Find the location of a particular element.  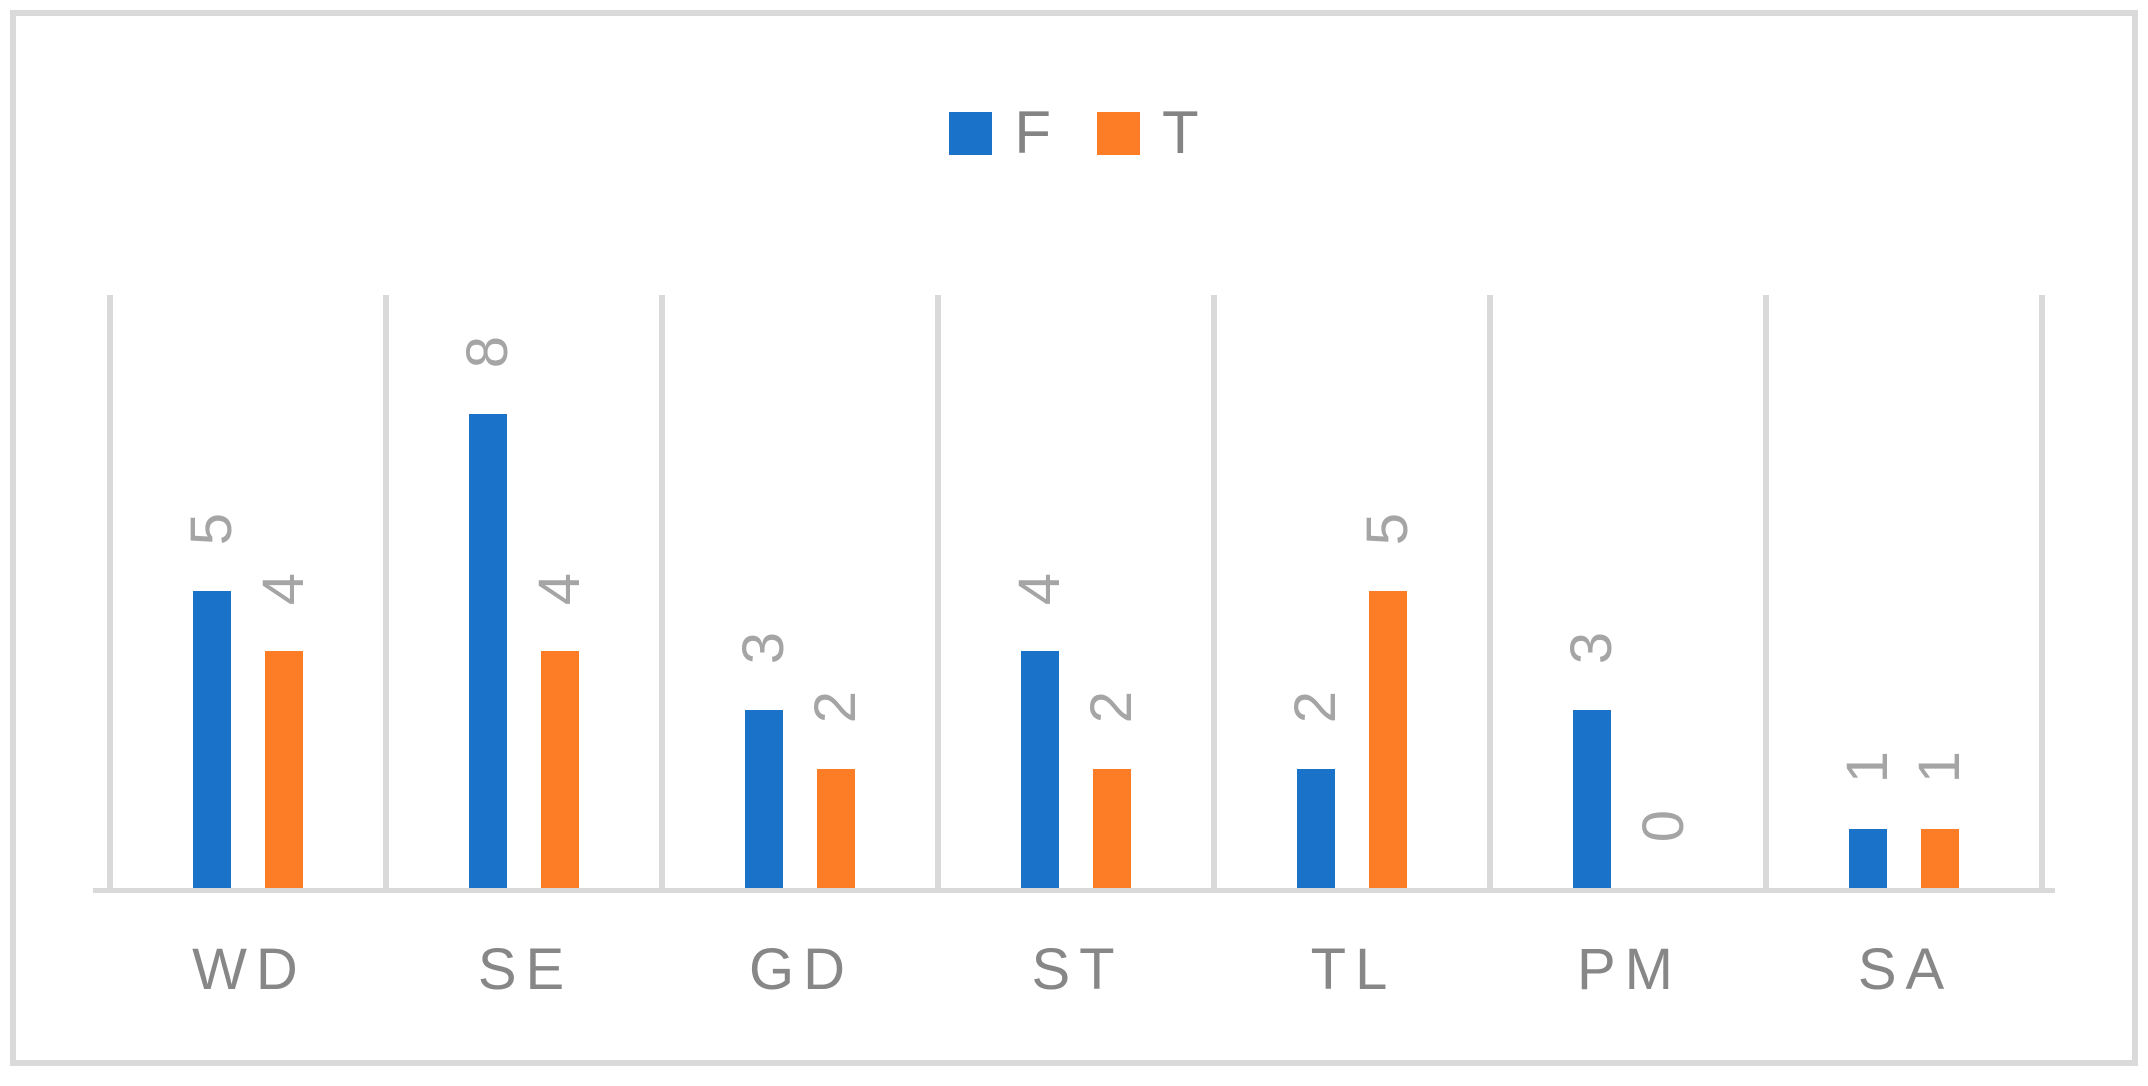

category-label-pm: PM is located at coordinates (1629, 969).